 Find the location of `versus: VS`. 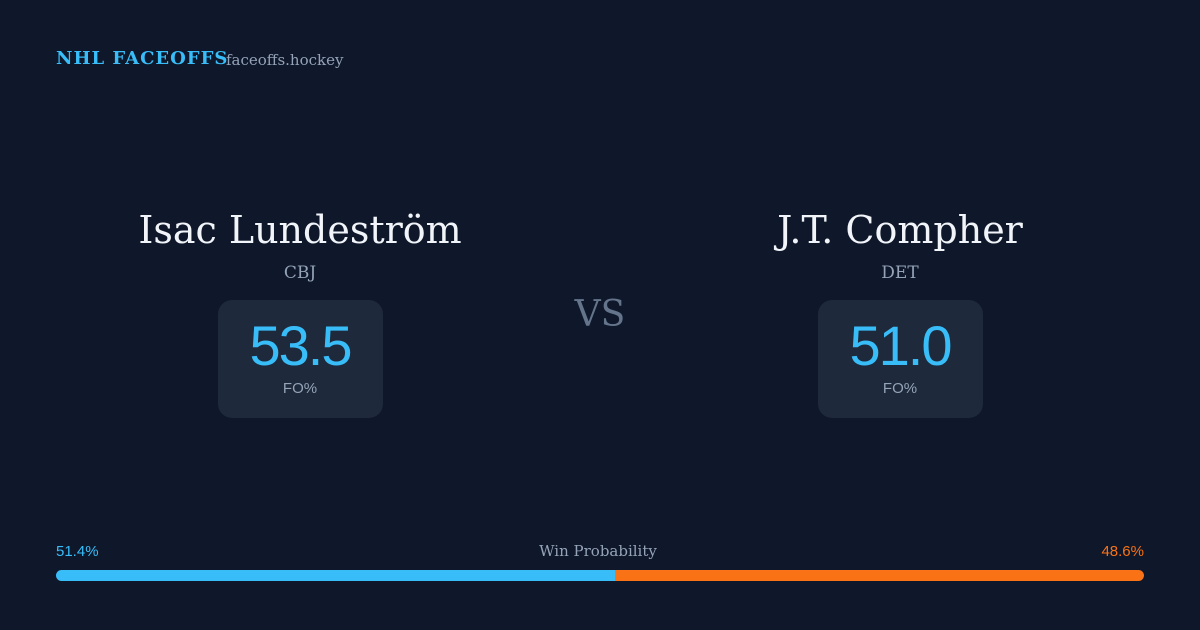

versus: VS is located at coordinates (600, 314).